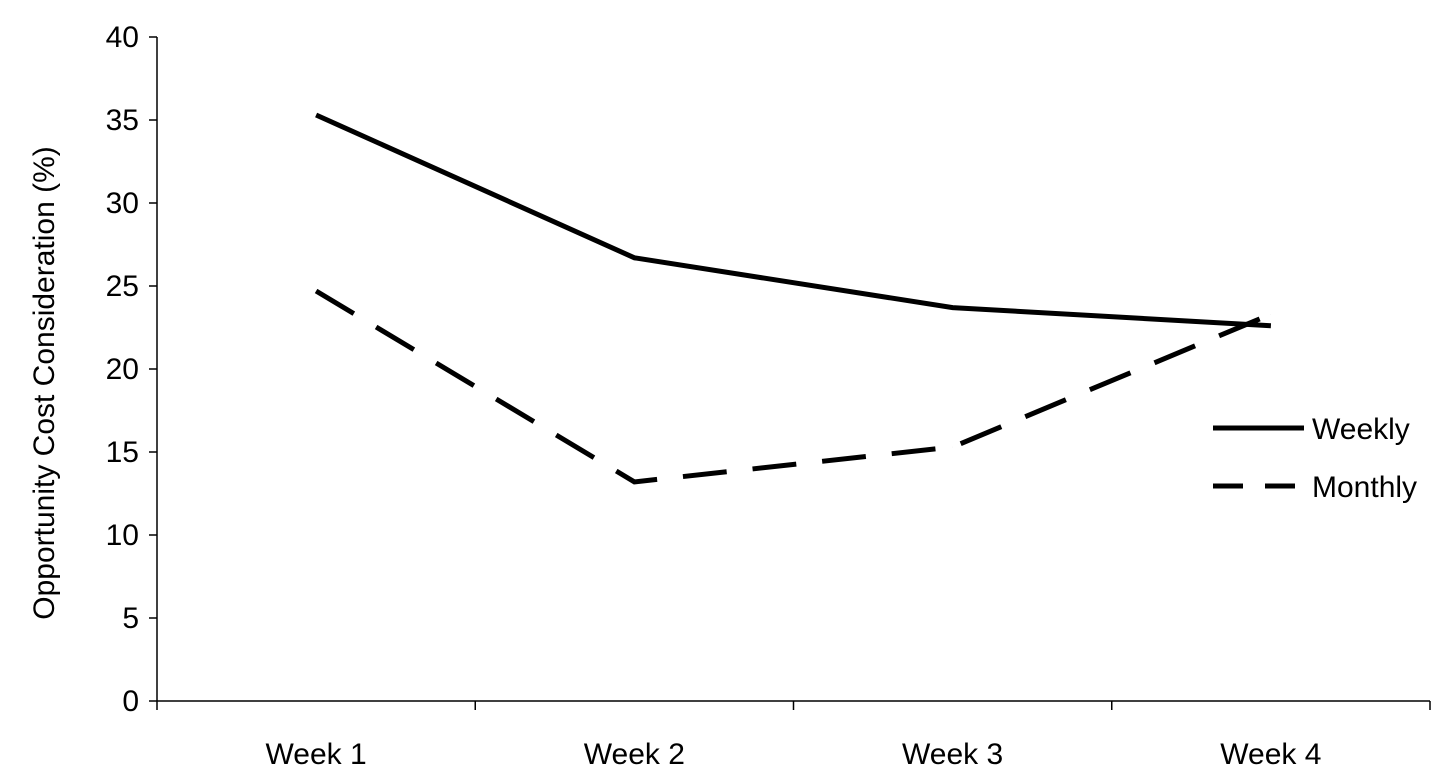  Describe the element at coordinates (634, 754) in the screenshot. I see `x-tick-label-2: Week 2` at that location.